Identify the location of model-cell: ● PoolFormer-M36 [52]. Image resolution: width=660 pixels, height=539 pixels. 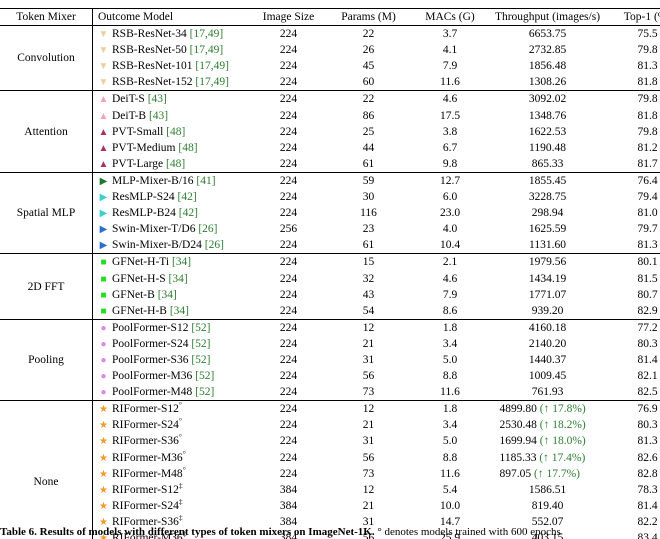
(172, 376).